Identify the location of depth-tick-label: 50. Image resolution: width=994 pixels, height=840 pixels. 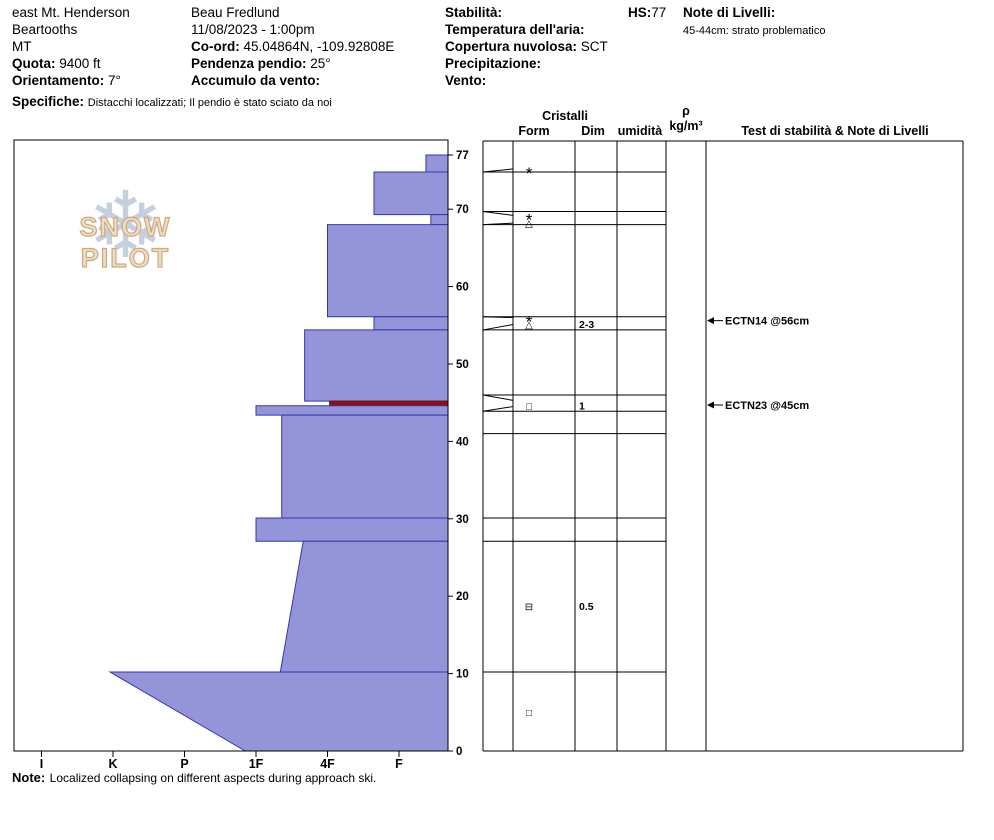
(462, 365).